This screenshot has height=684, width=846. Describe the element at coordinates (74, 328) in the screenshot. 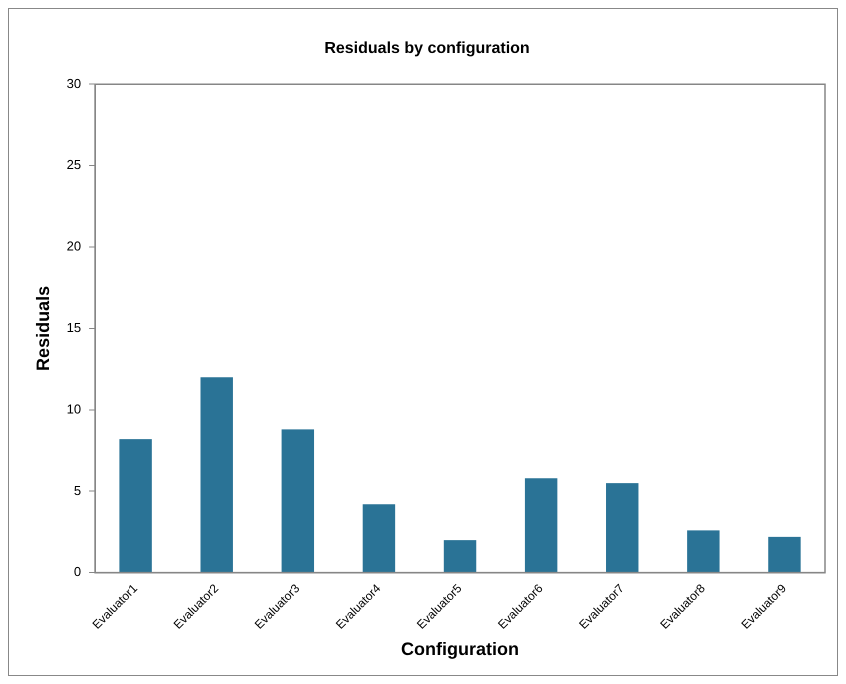

I see `y-tick-label: 15` at that location.